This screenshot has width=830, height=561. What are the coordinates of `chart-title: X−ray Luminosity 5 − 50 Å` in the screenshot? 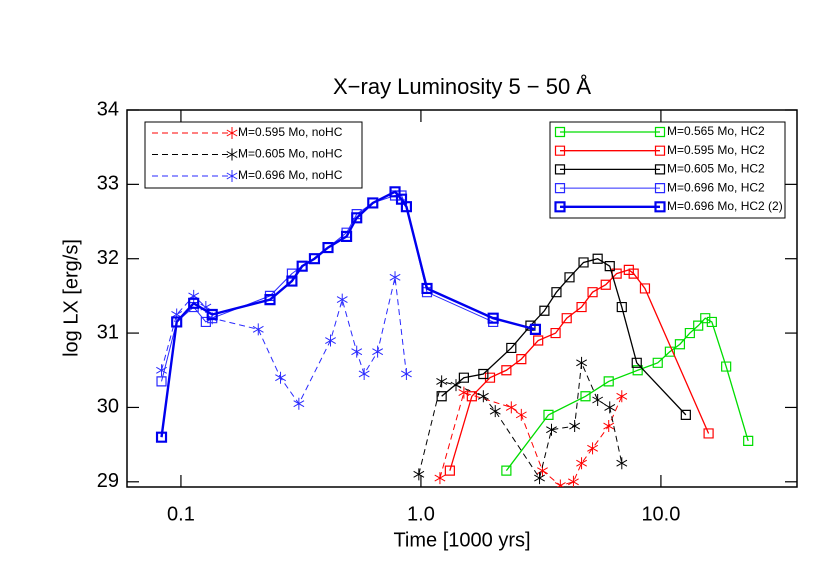 It's located at (462, 86).